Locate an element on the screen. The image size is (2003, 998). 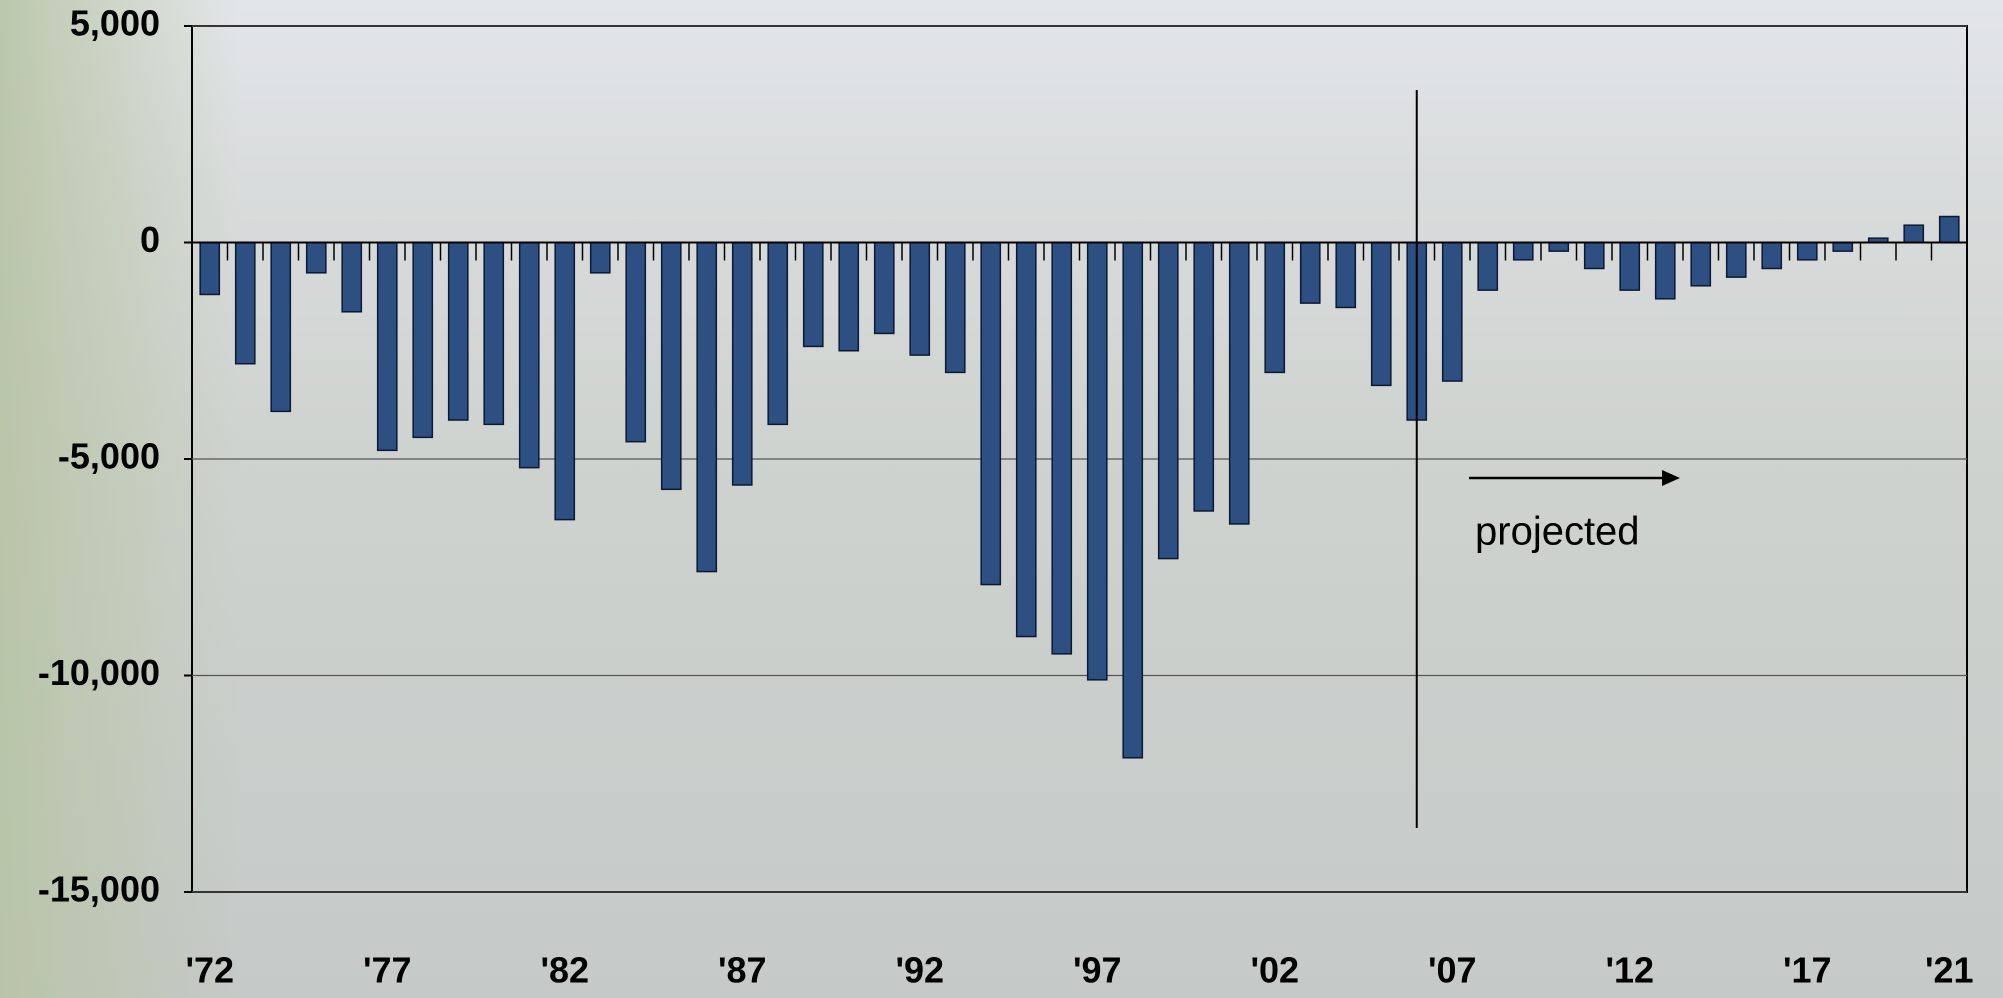
x-tick-label: '97 is located at coordinates (1097, 970).